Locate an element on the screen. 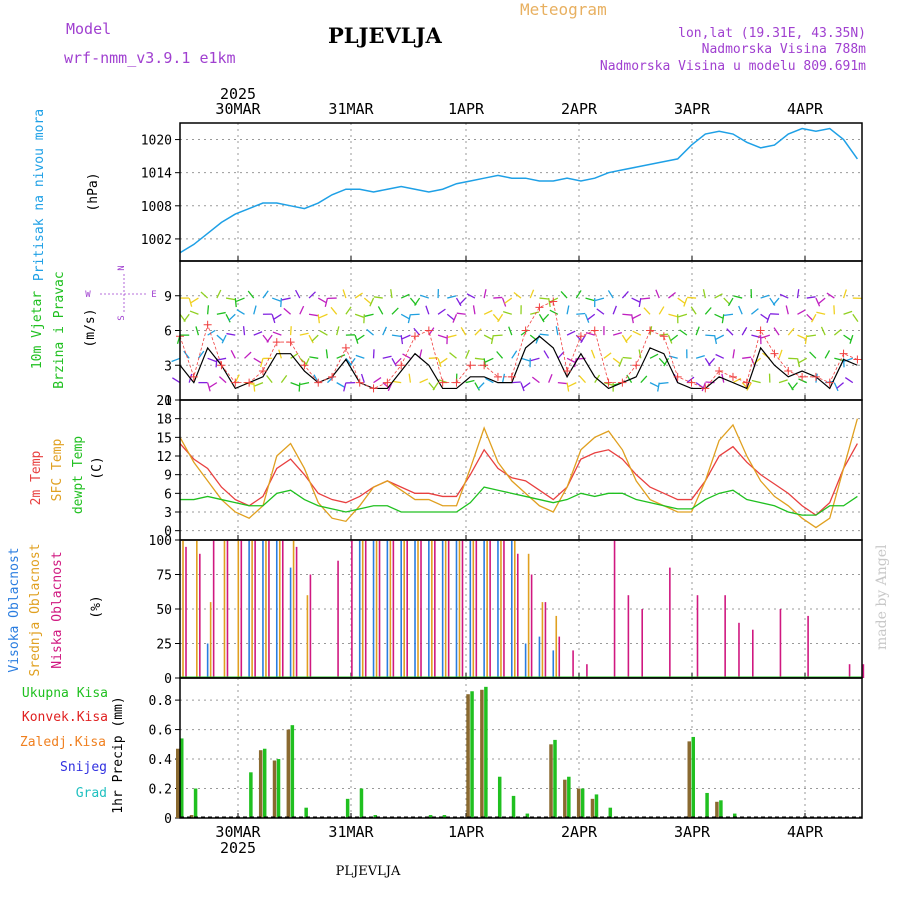 Image resolution: width=900 pixels, height=900 pixels. y-tick-label: 75 is located at coordinates (164, 576).